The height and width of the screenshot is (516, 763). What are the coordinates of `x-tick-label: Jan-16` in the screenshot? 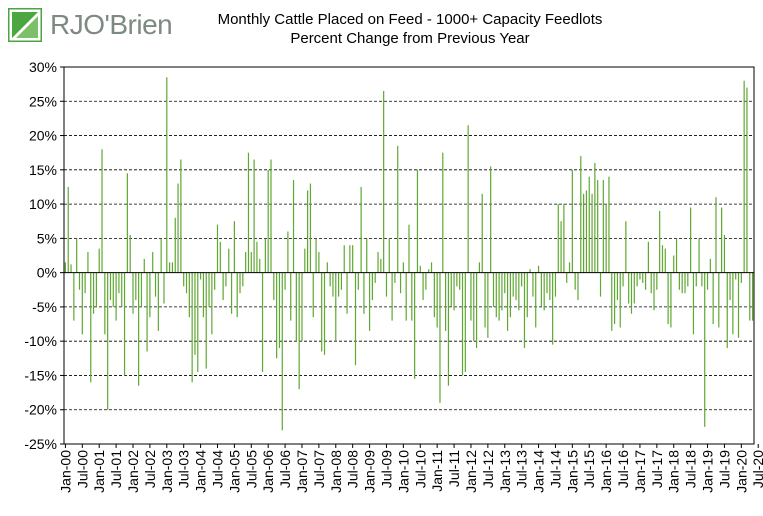 It's located at (606, 471).